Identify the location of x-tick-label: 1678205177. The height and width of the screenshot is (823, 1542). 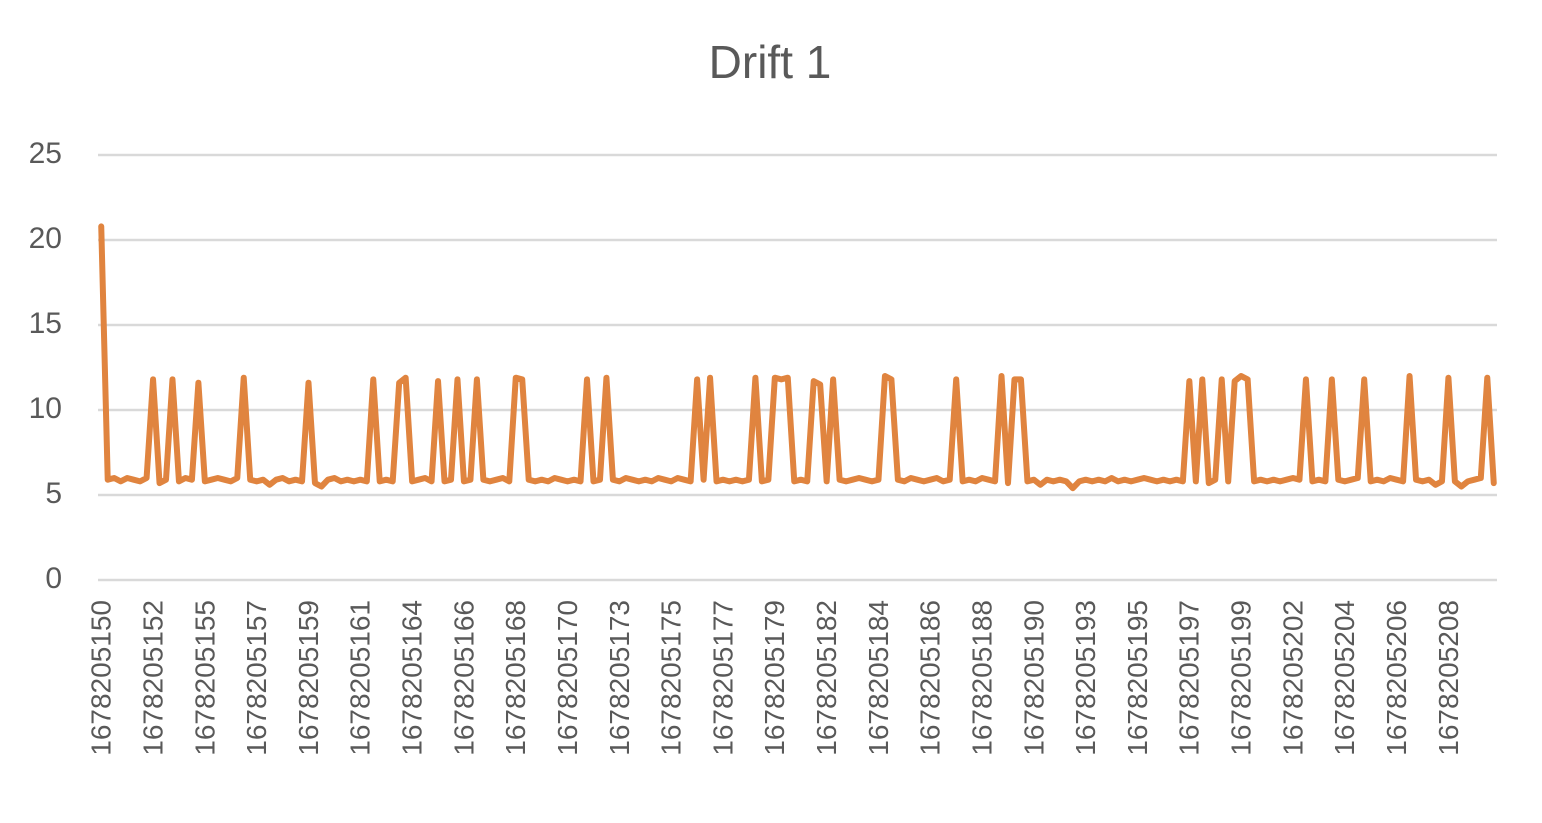
(722, 678).